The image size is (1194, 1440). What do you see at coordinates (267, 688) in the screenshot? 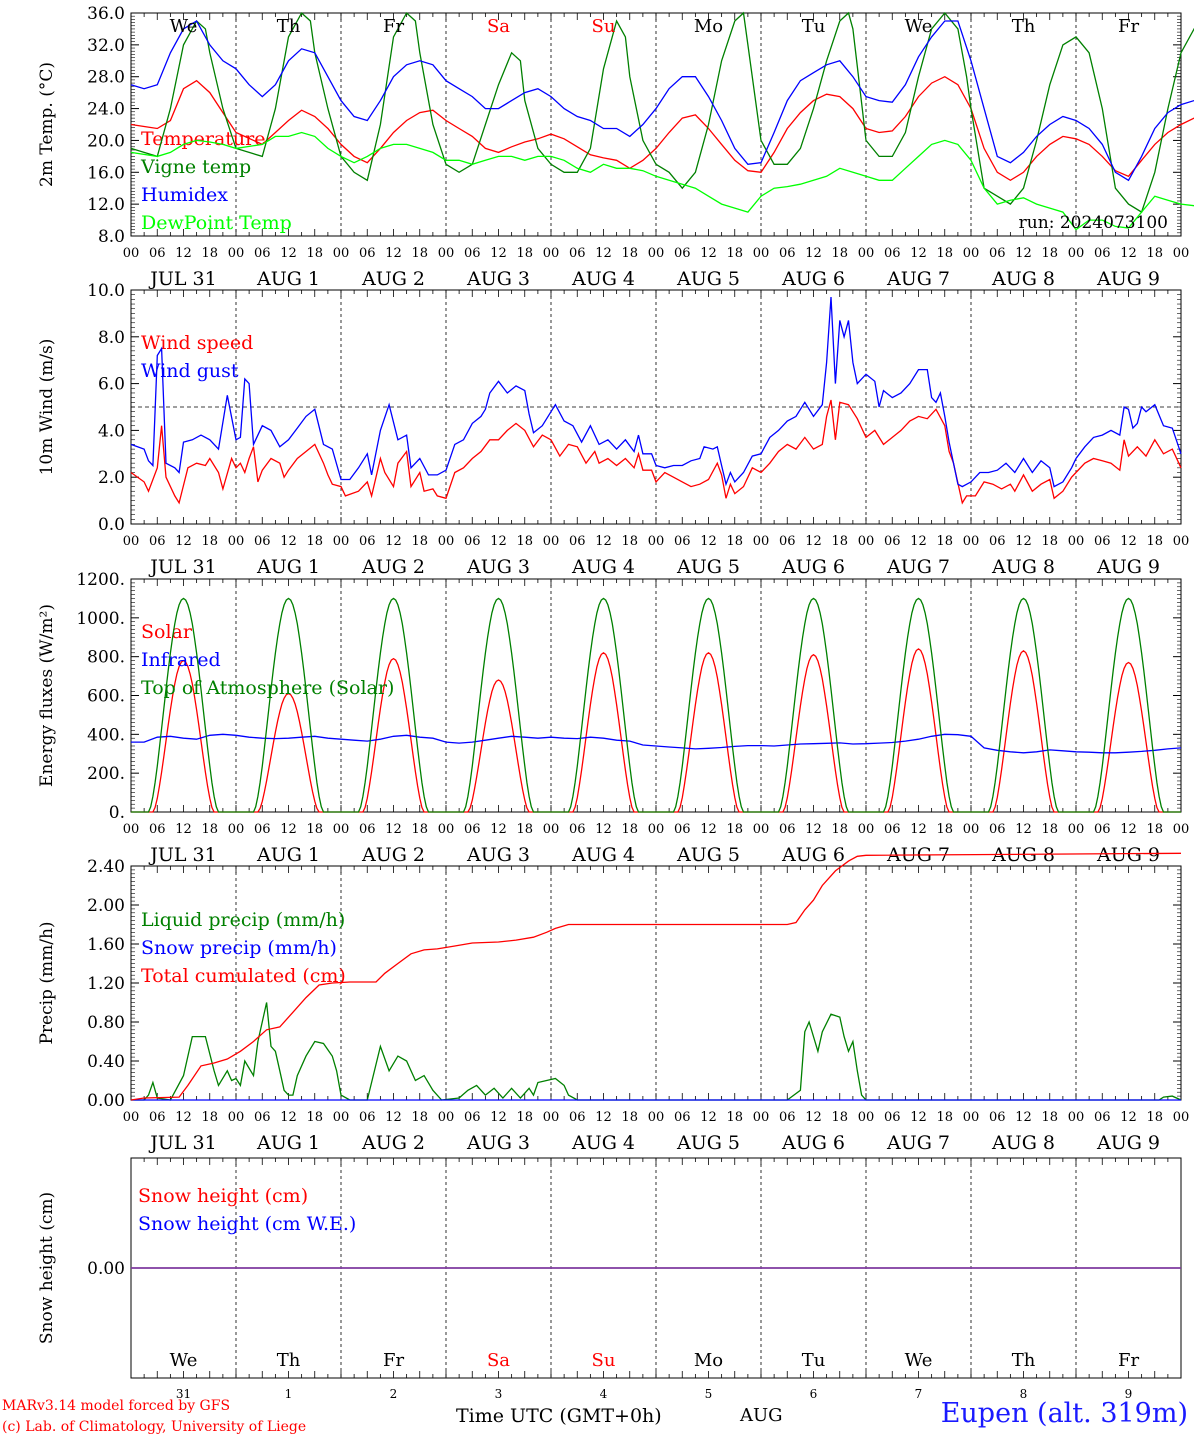
I see `legend-entry: Top of Atmosphere (Solar)` at bounding box center [267, 688].